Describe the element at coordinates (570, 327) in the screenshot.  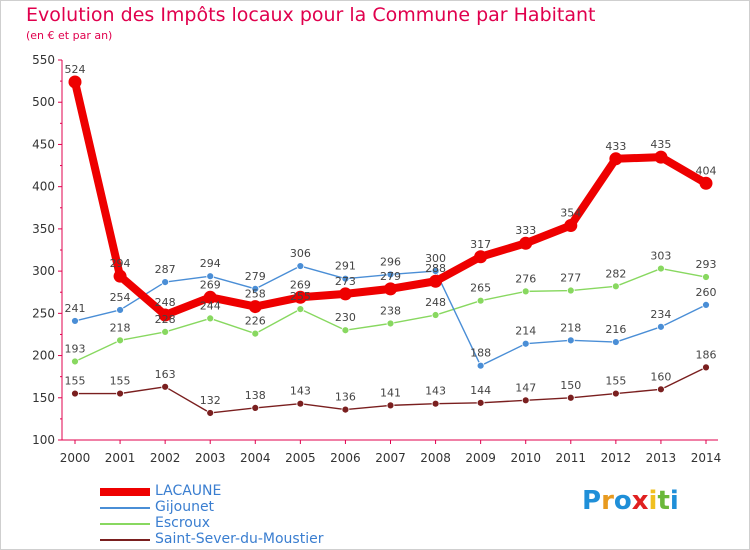
I see `data-label-Gijounet-2011: 218` at that location.